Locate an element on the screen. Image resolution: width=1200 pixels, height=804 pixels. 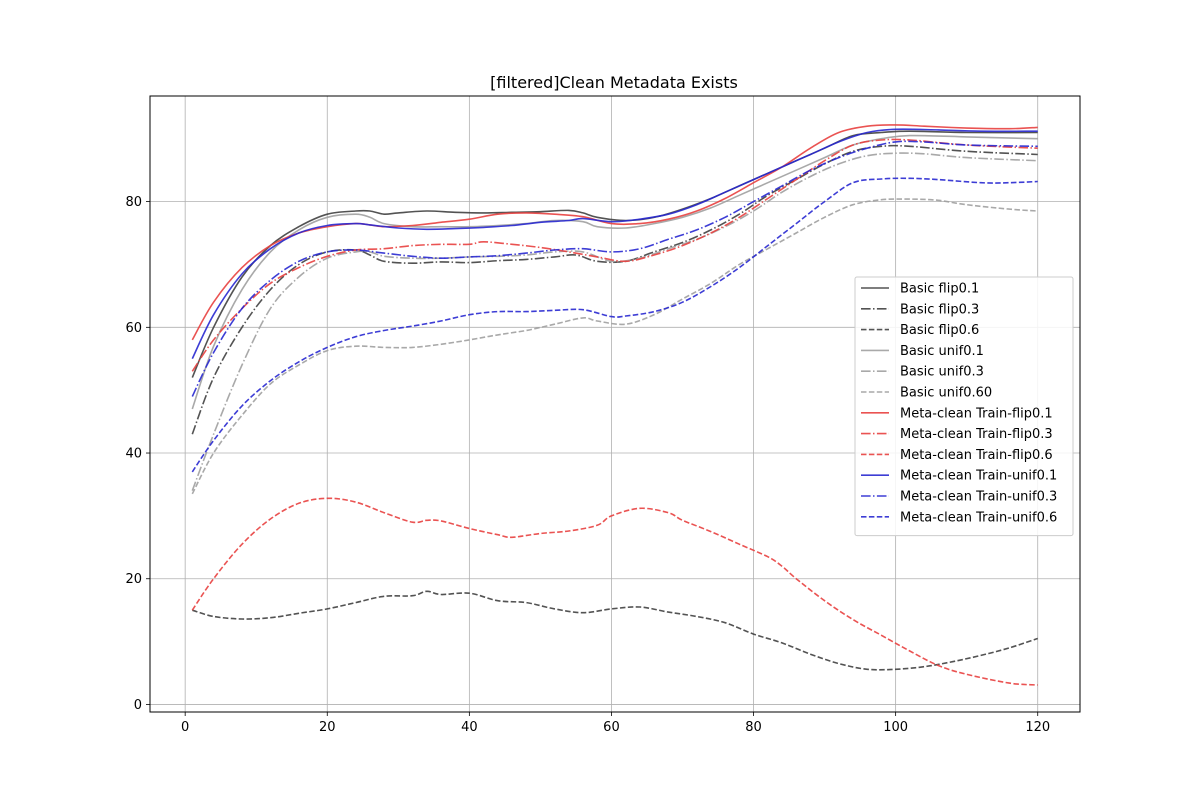
x-tick-label: 40 is located at coordinates (469, 727).